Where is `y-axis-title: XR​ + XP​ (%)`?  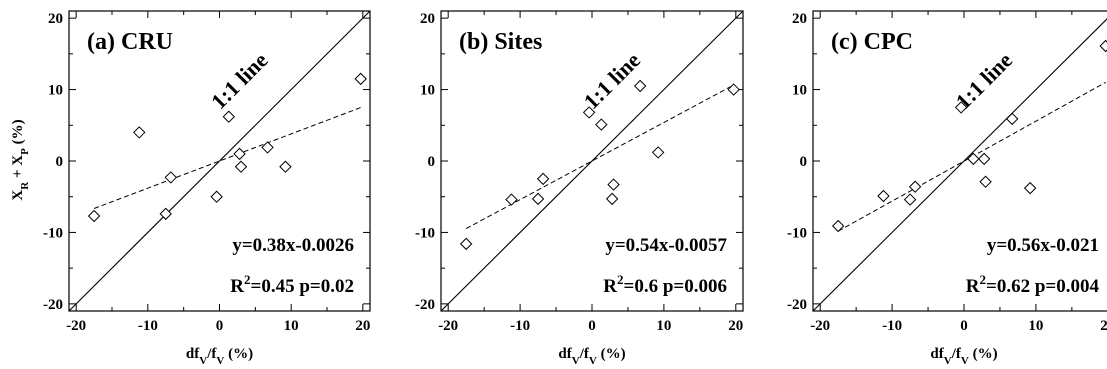 y-axis-title: XR​ + XP​ (%) is located at coordinates (20, 159).